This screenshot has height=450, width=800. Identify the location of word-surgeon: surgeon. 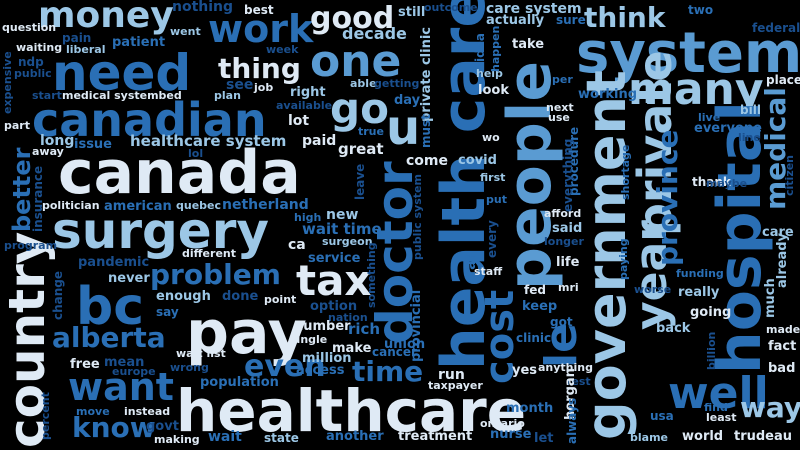
(347, 241).